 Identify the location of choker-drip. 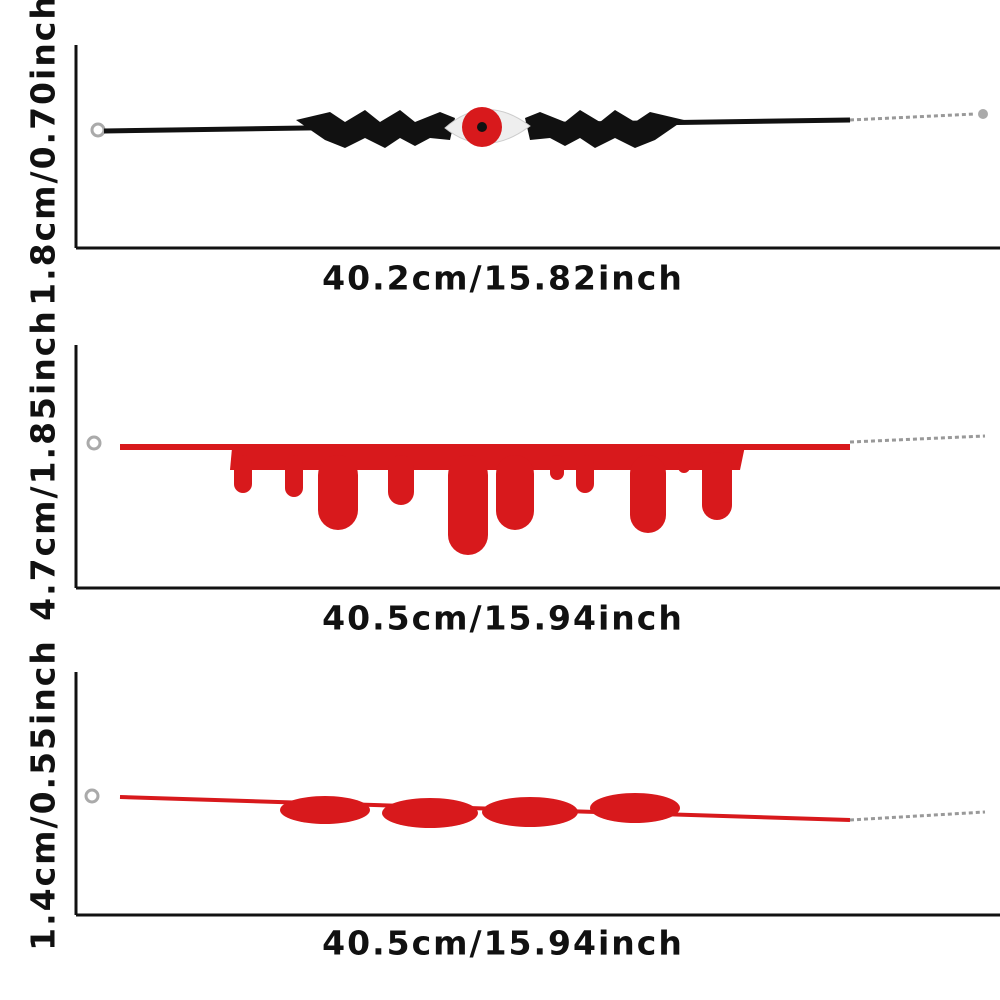
(536, 494).